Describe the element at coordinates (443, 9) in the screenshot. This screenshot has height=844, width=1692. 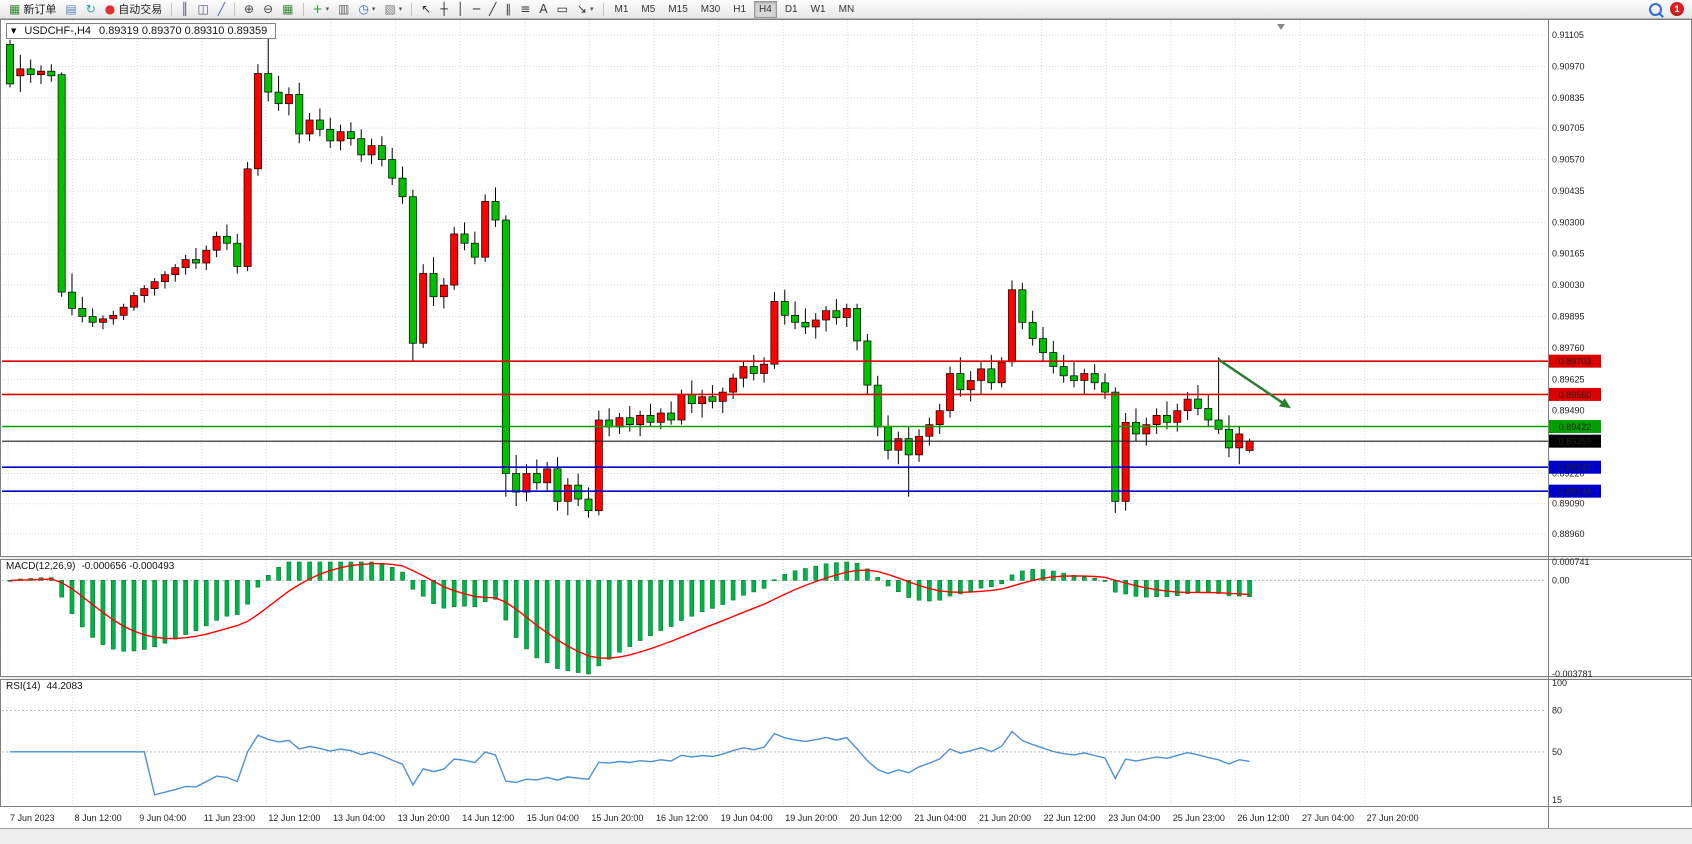
I see `crosshair-button: ┼` at that location.